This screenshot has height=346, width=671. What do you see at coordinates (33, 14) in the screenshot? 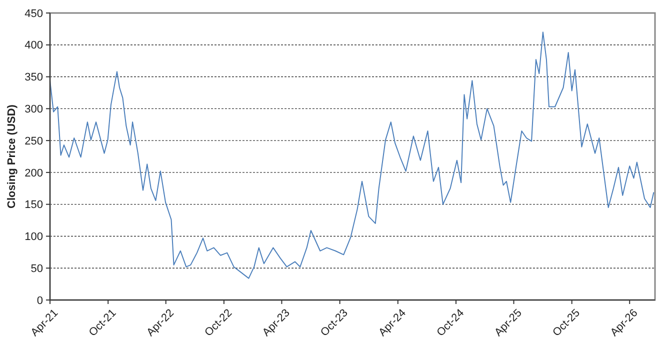
I see `y-tick-label: 450` at bounding box center [33, 14].